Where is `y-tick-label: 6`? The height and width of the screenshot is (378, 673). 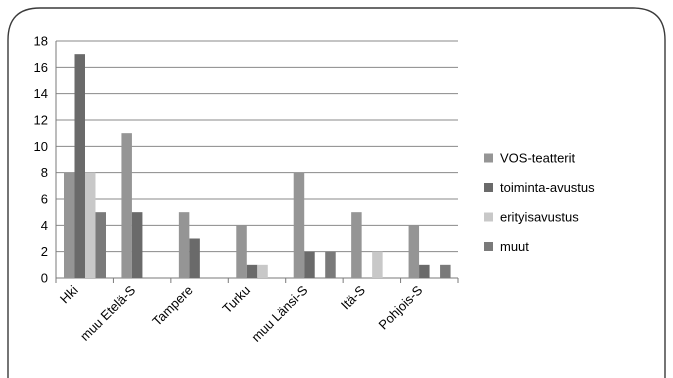 y-tick-label: 6 is located at coordinates (44, 199).